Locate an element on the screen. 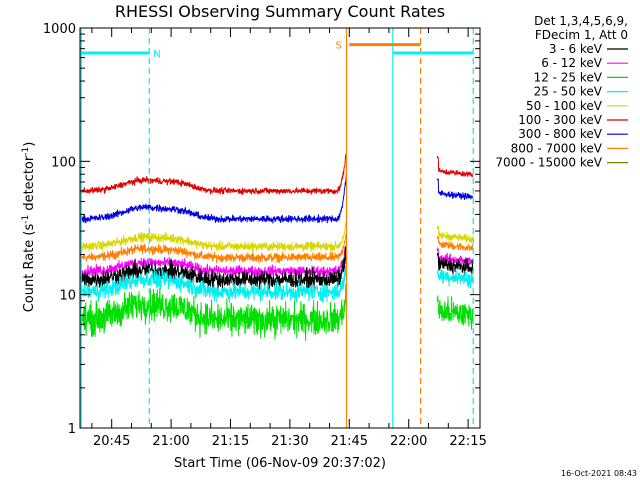 This screenshot has width=640, height=485. legend-label-5: 100 - 300 keV is located at coordinates (560, 120).